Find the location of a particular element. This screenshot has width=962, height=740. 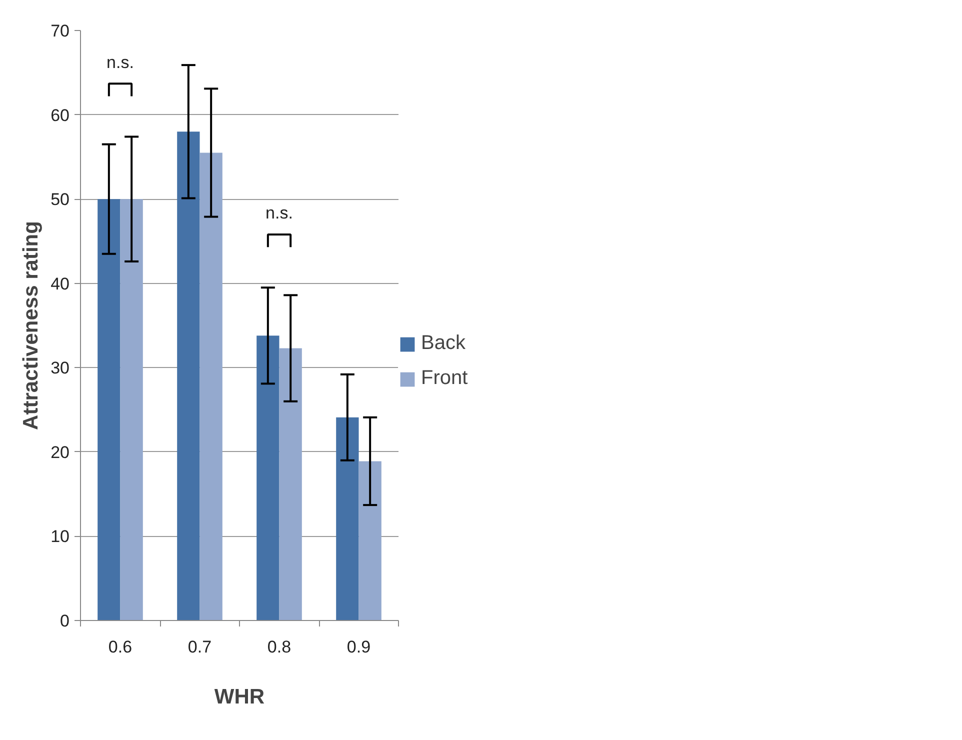

x-tick-label: 0.6 is located at coordinates (120, 647).